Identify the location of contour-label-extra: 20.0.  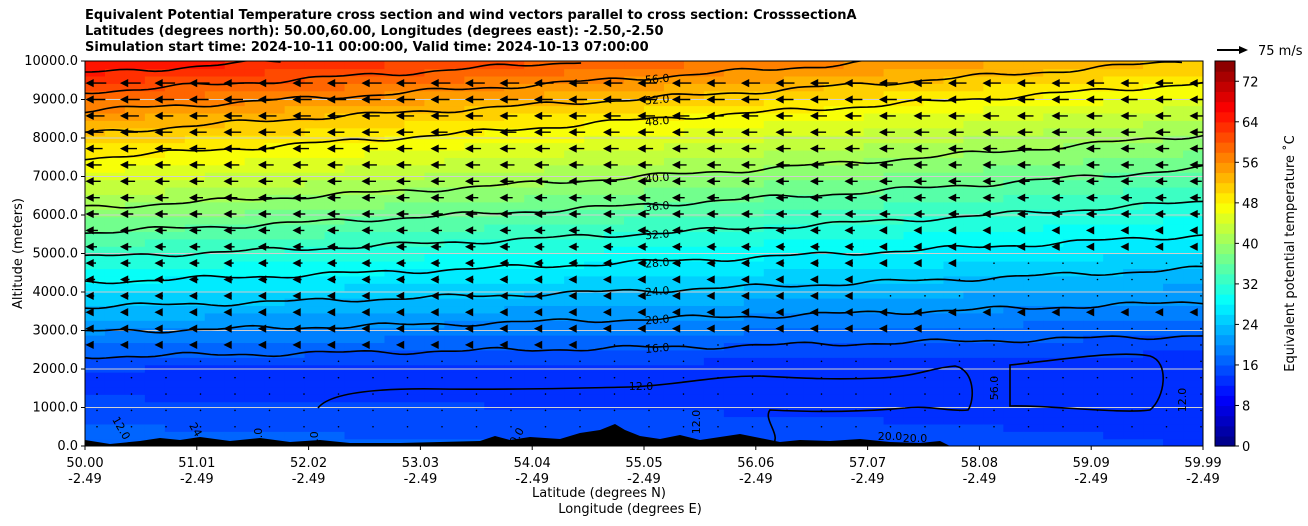
(258, 440).